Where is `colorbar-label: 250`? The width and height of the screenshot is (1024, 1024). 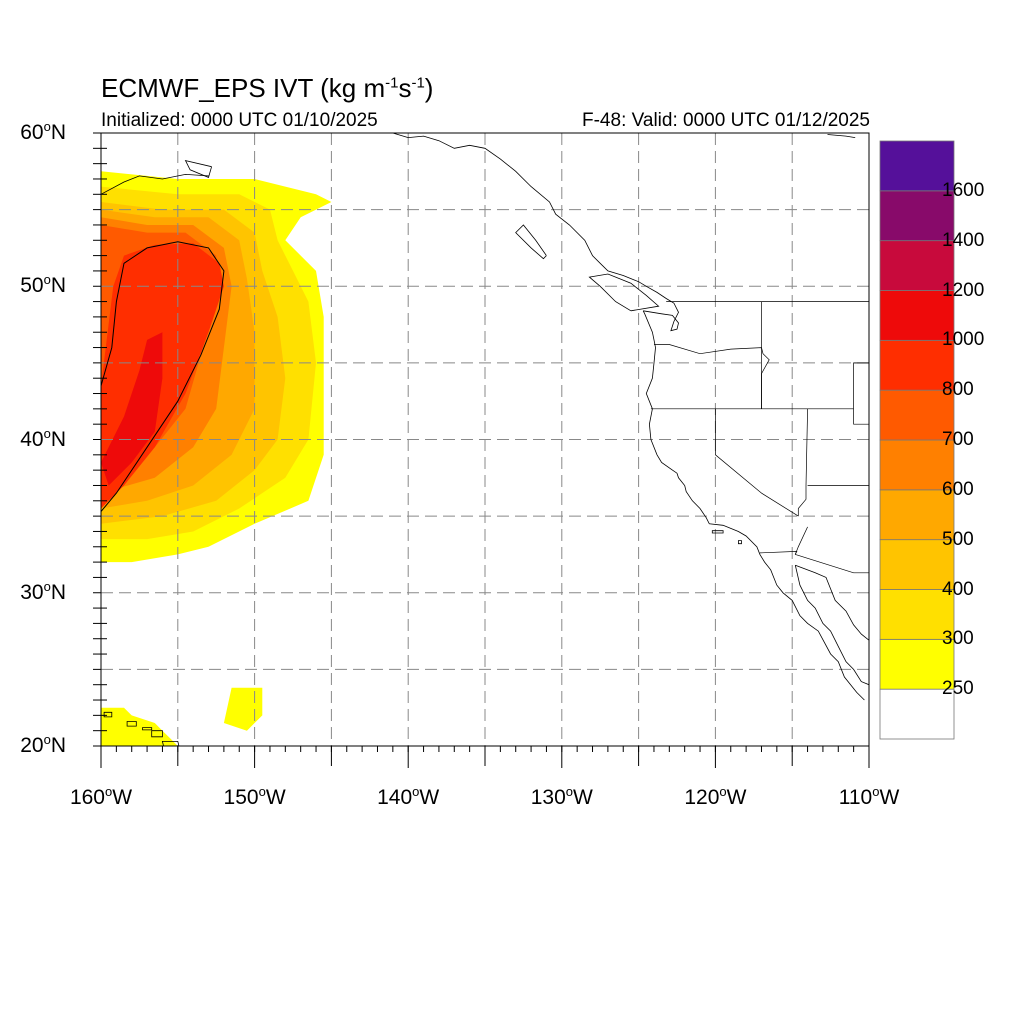
colorbar-label: 250 is located at coordinates (958, 689).